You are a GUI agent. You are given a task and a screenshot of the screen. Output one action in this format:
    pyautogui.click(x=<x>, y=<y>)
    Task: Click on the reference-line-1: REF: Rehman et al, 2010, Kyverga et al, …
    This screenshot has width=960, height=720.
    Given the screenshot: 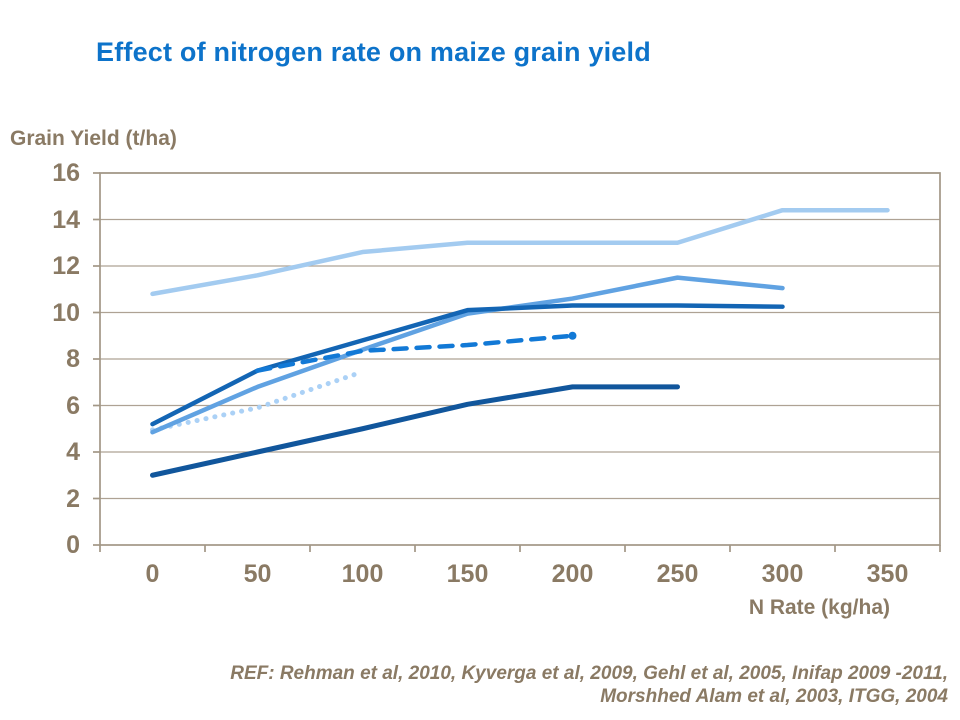 What is the action you would take?
    pyautogui.click(x=589, y=673)
    